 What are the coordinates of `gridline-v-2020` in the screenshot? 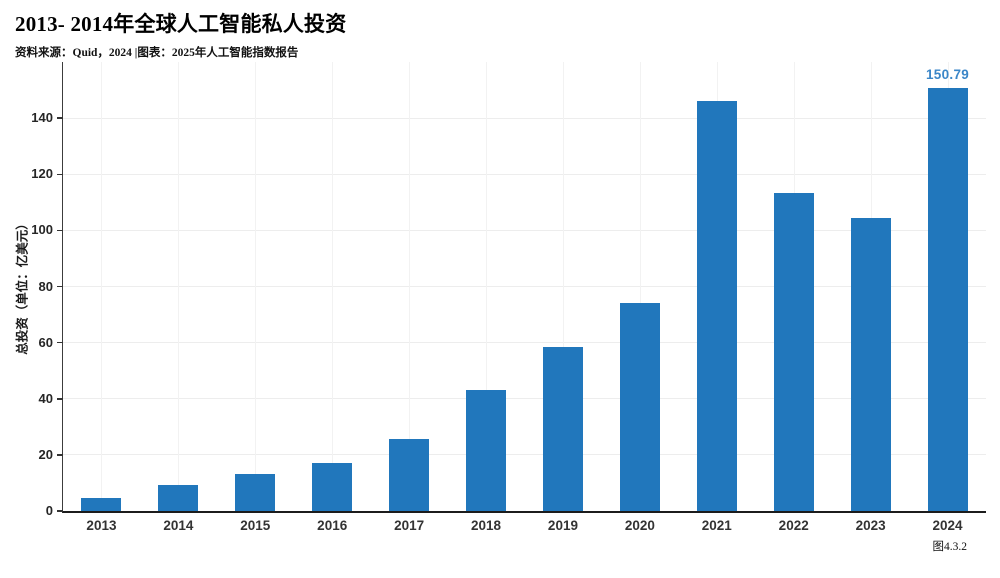 It's located at (640, 286).